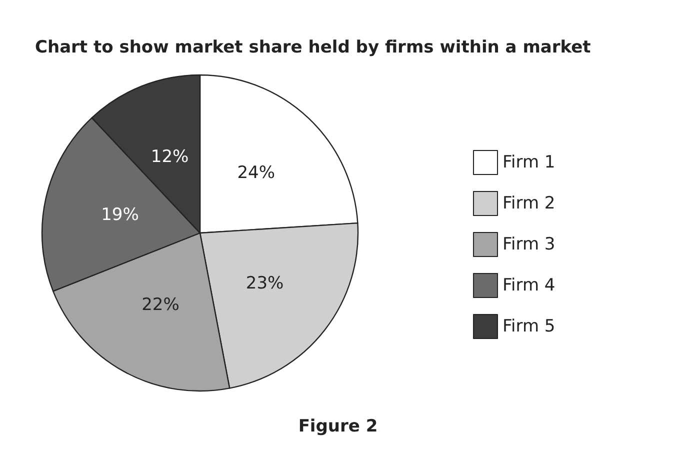 This screenshot has width=676, height=451. I want to click on legend-label: Firm 2, so click(529, 204).